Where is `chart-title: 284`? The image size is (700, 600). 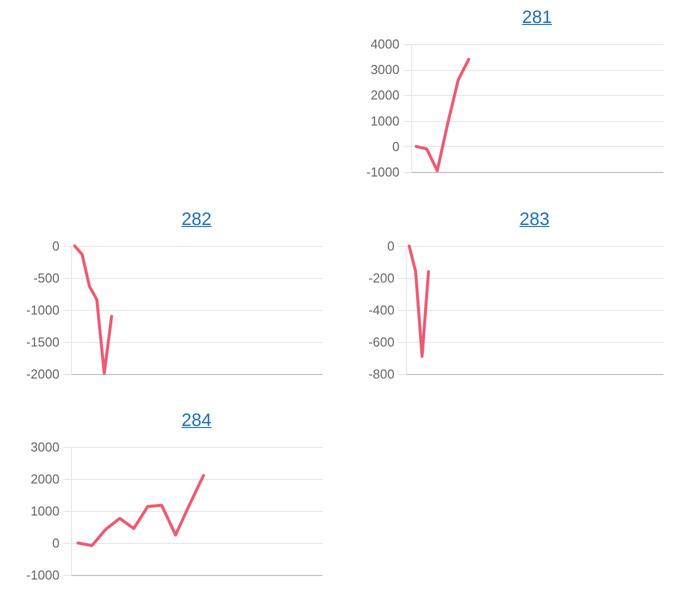
chart-title: 284 is located at coordinates (196, 420).